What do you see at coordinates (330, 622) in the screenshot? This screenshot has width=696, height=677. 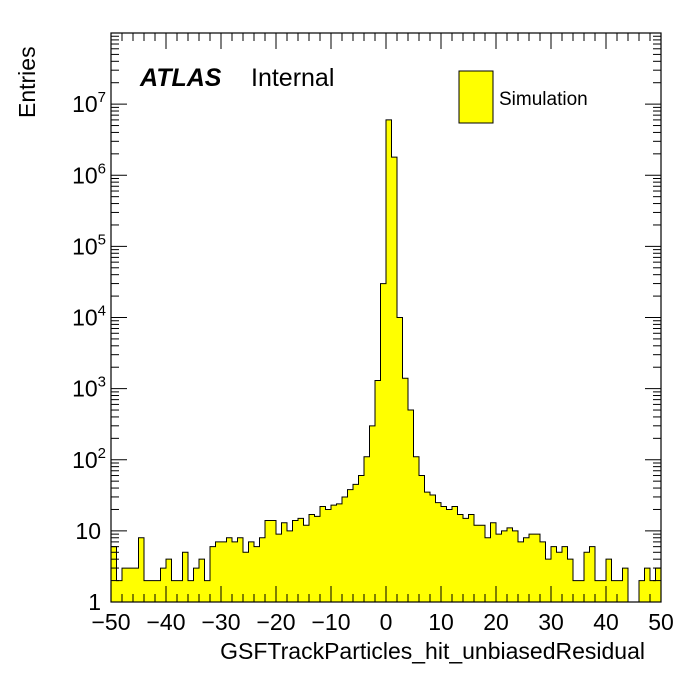 I see `x-tick-label: −10` at bounding box center [330, 622].